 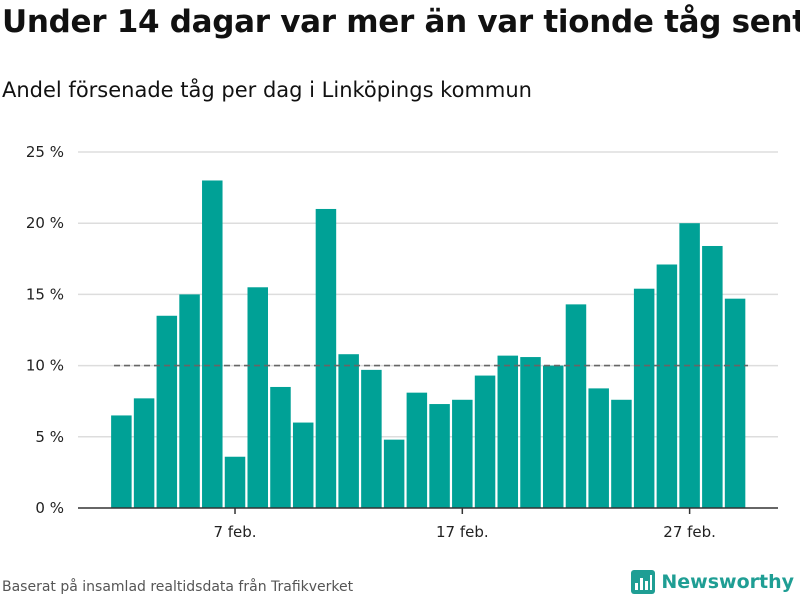 What do you see at coordinates (234, 532) in the screenshot?
I see `x-tick-label: 7 feb.` at bounding box center [234, 532].